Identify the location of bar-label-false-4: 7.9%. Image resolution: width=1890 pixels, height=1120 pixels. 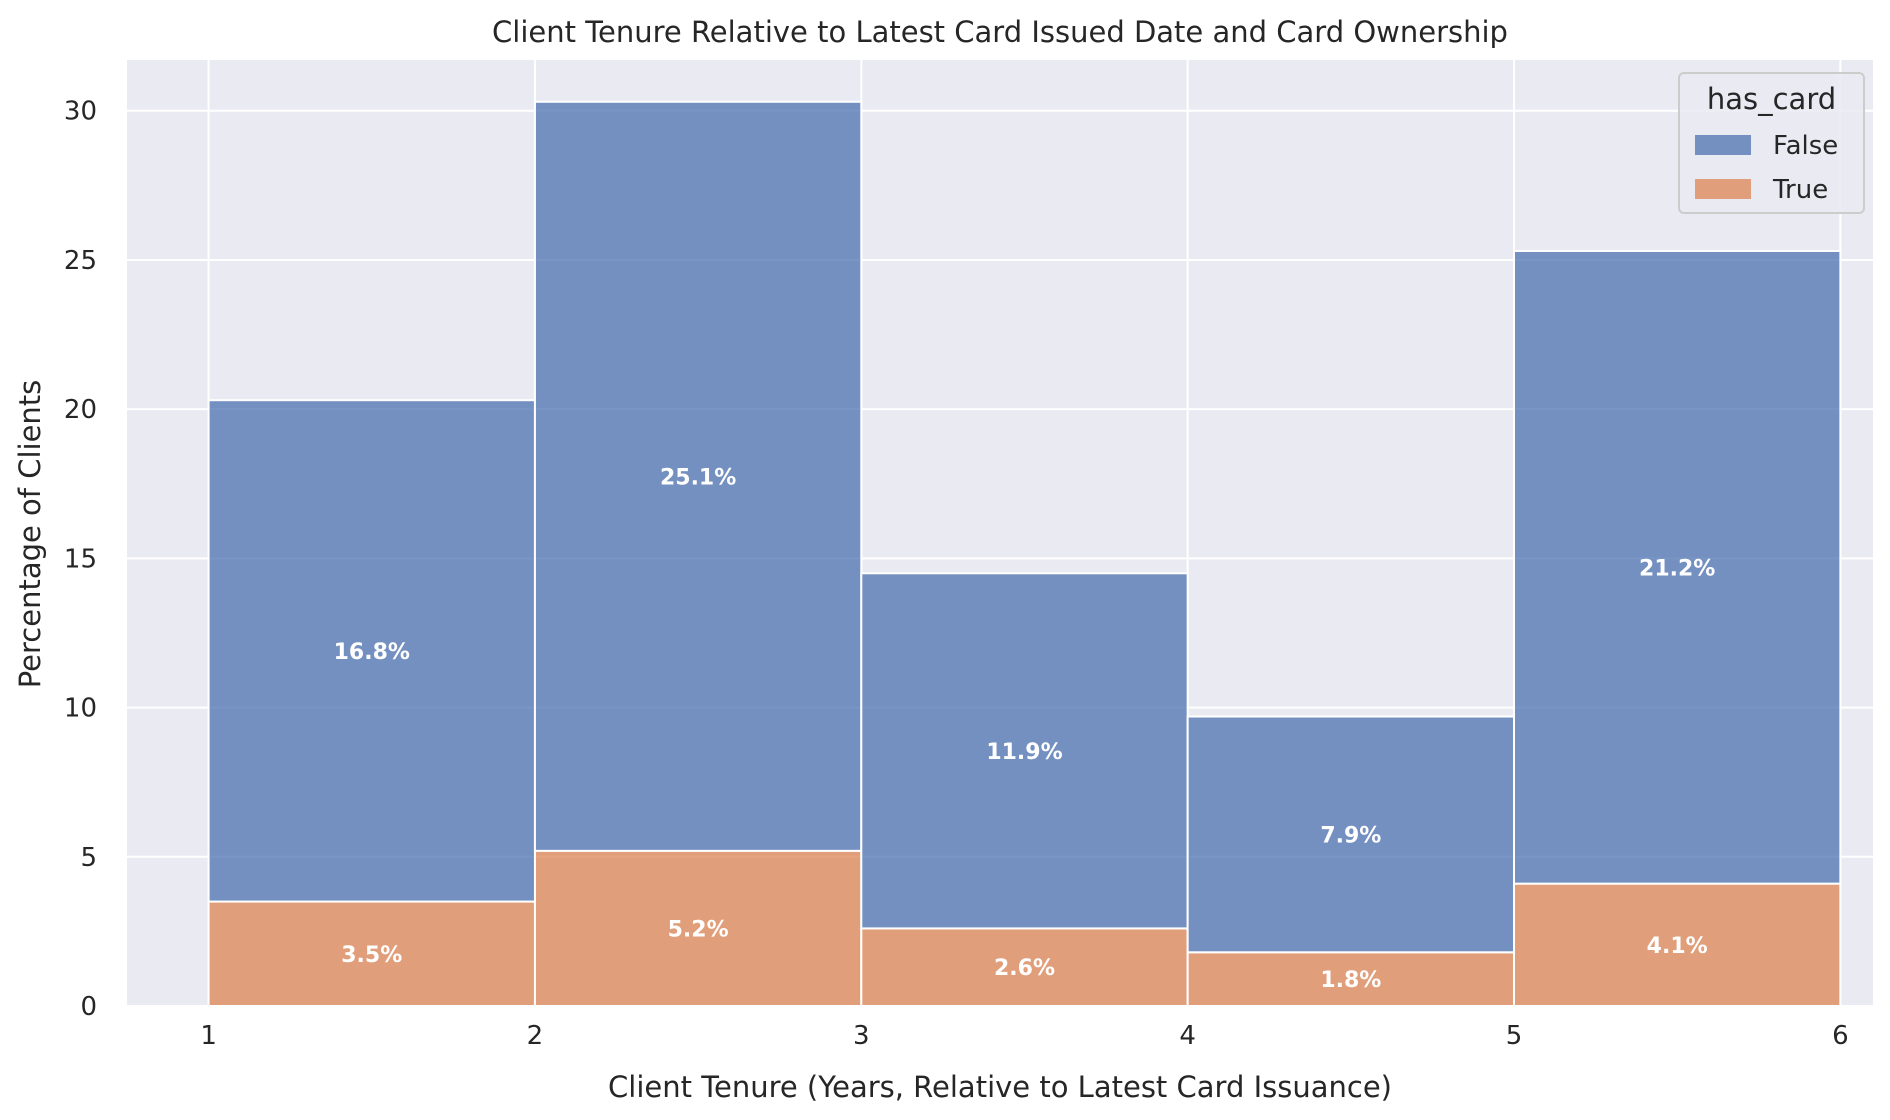
(1350, 835).